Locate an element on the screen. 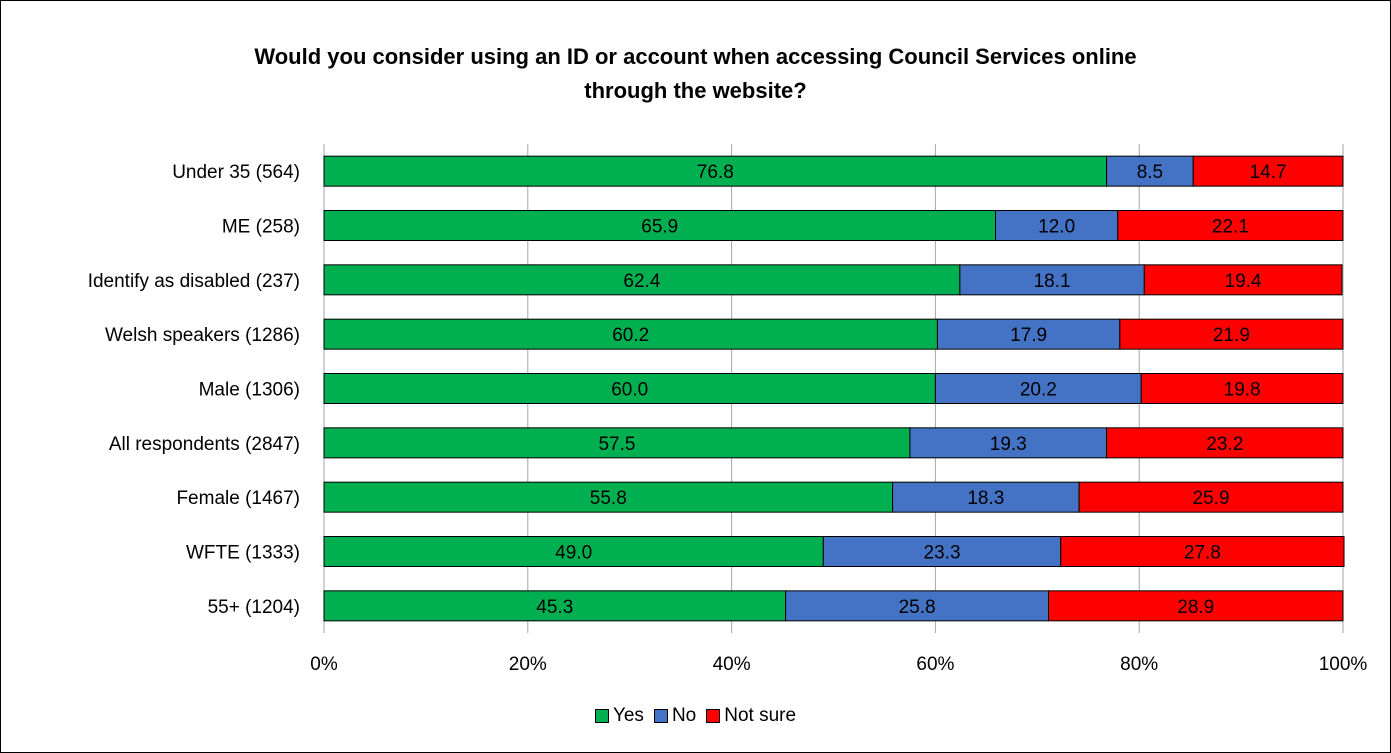 This screenshot has width=1391, height=753. data-label: 65.9 is located at coordinates (659, 227).